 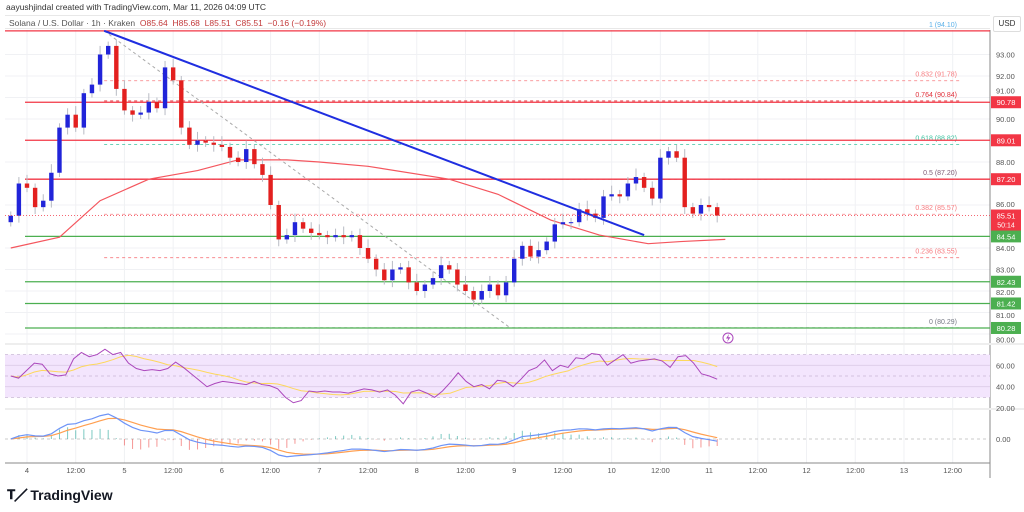 What do you see at coordinates (1003, 439) in the screenshot?
I see `macd-axis-label: 0.00` at bounding box center [1003, 439].